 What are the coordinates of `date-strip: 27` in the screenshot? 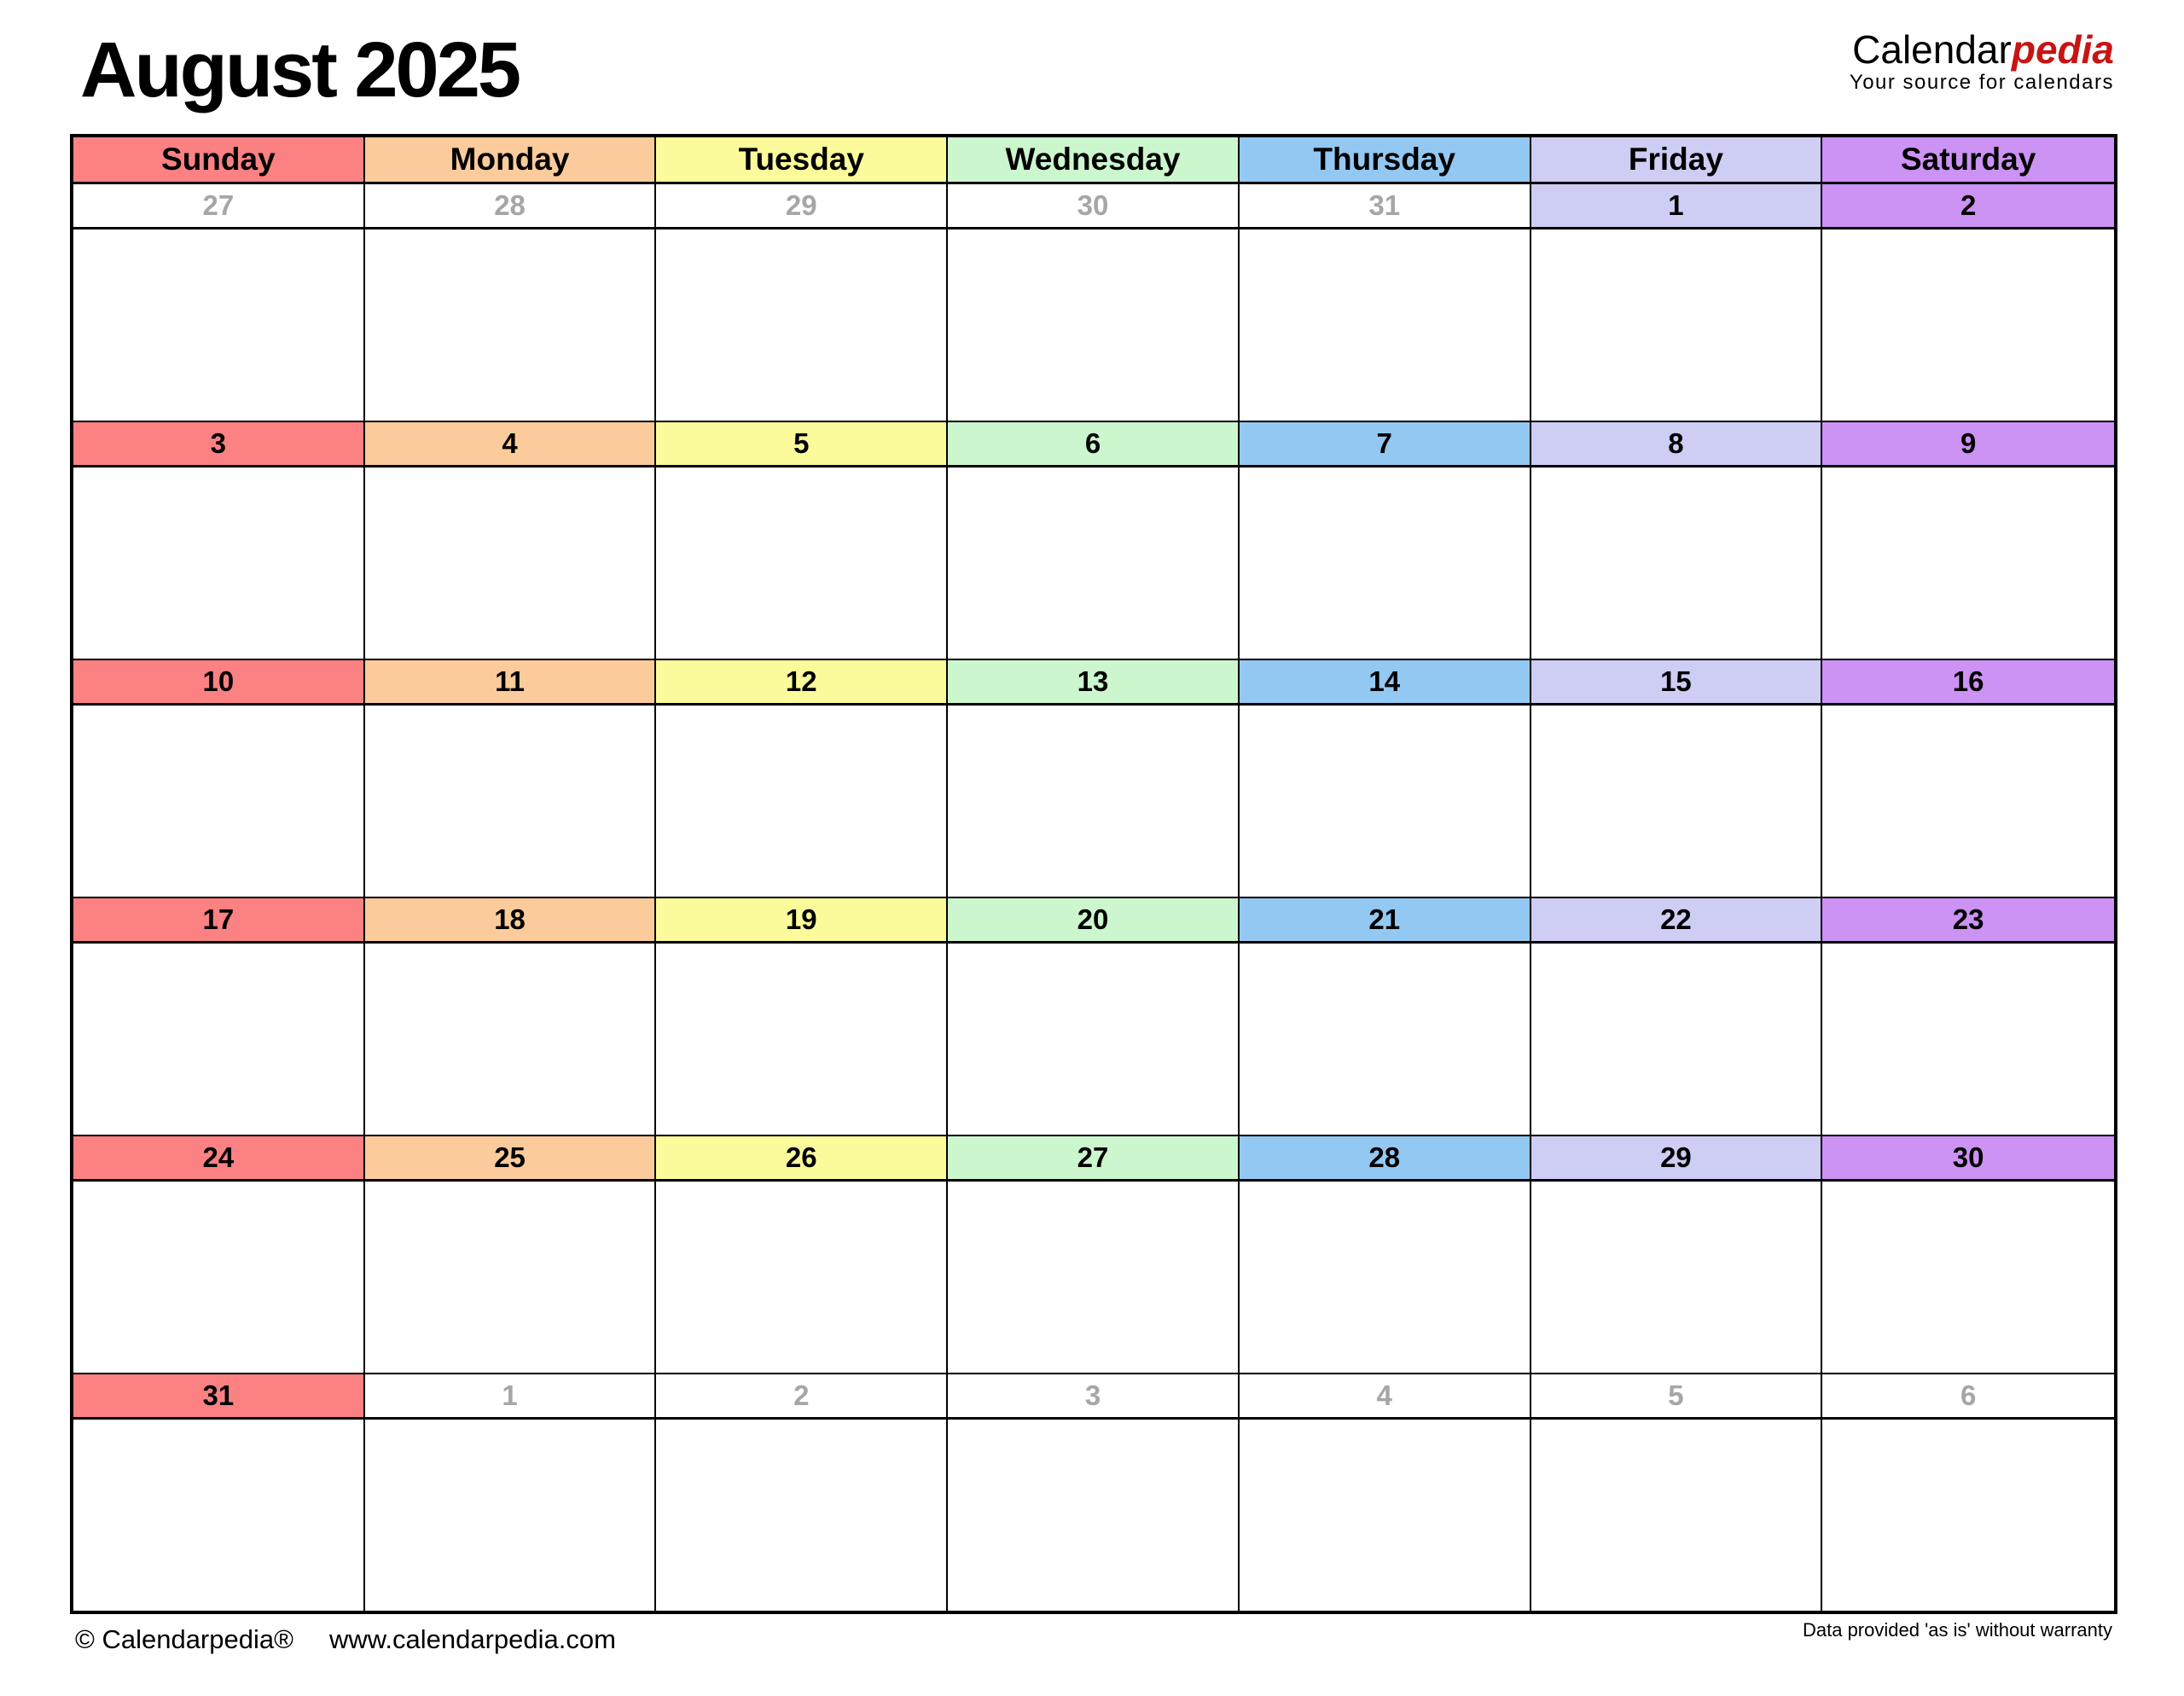 It's located at (218, 207).